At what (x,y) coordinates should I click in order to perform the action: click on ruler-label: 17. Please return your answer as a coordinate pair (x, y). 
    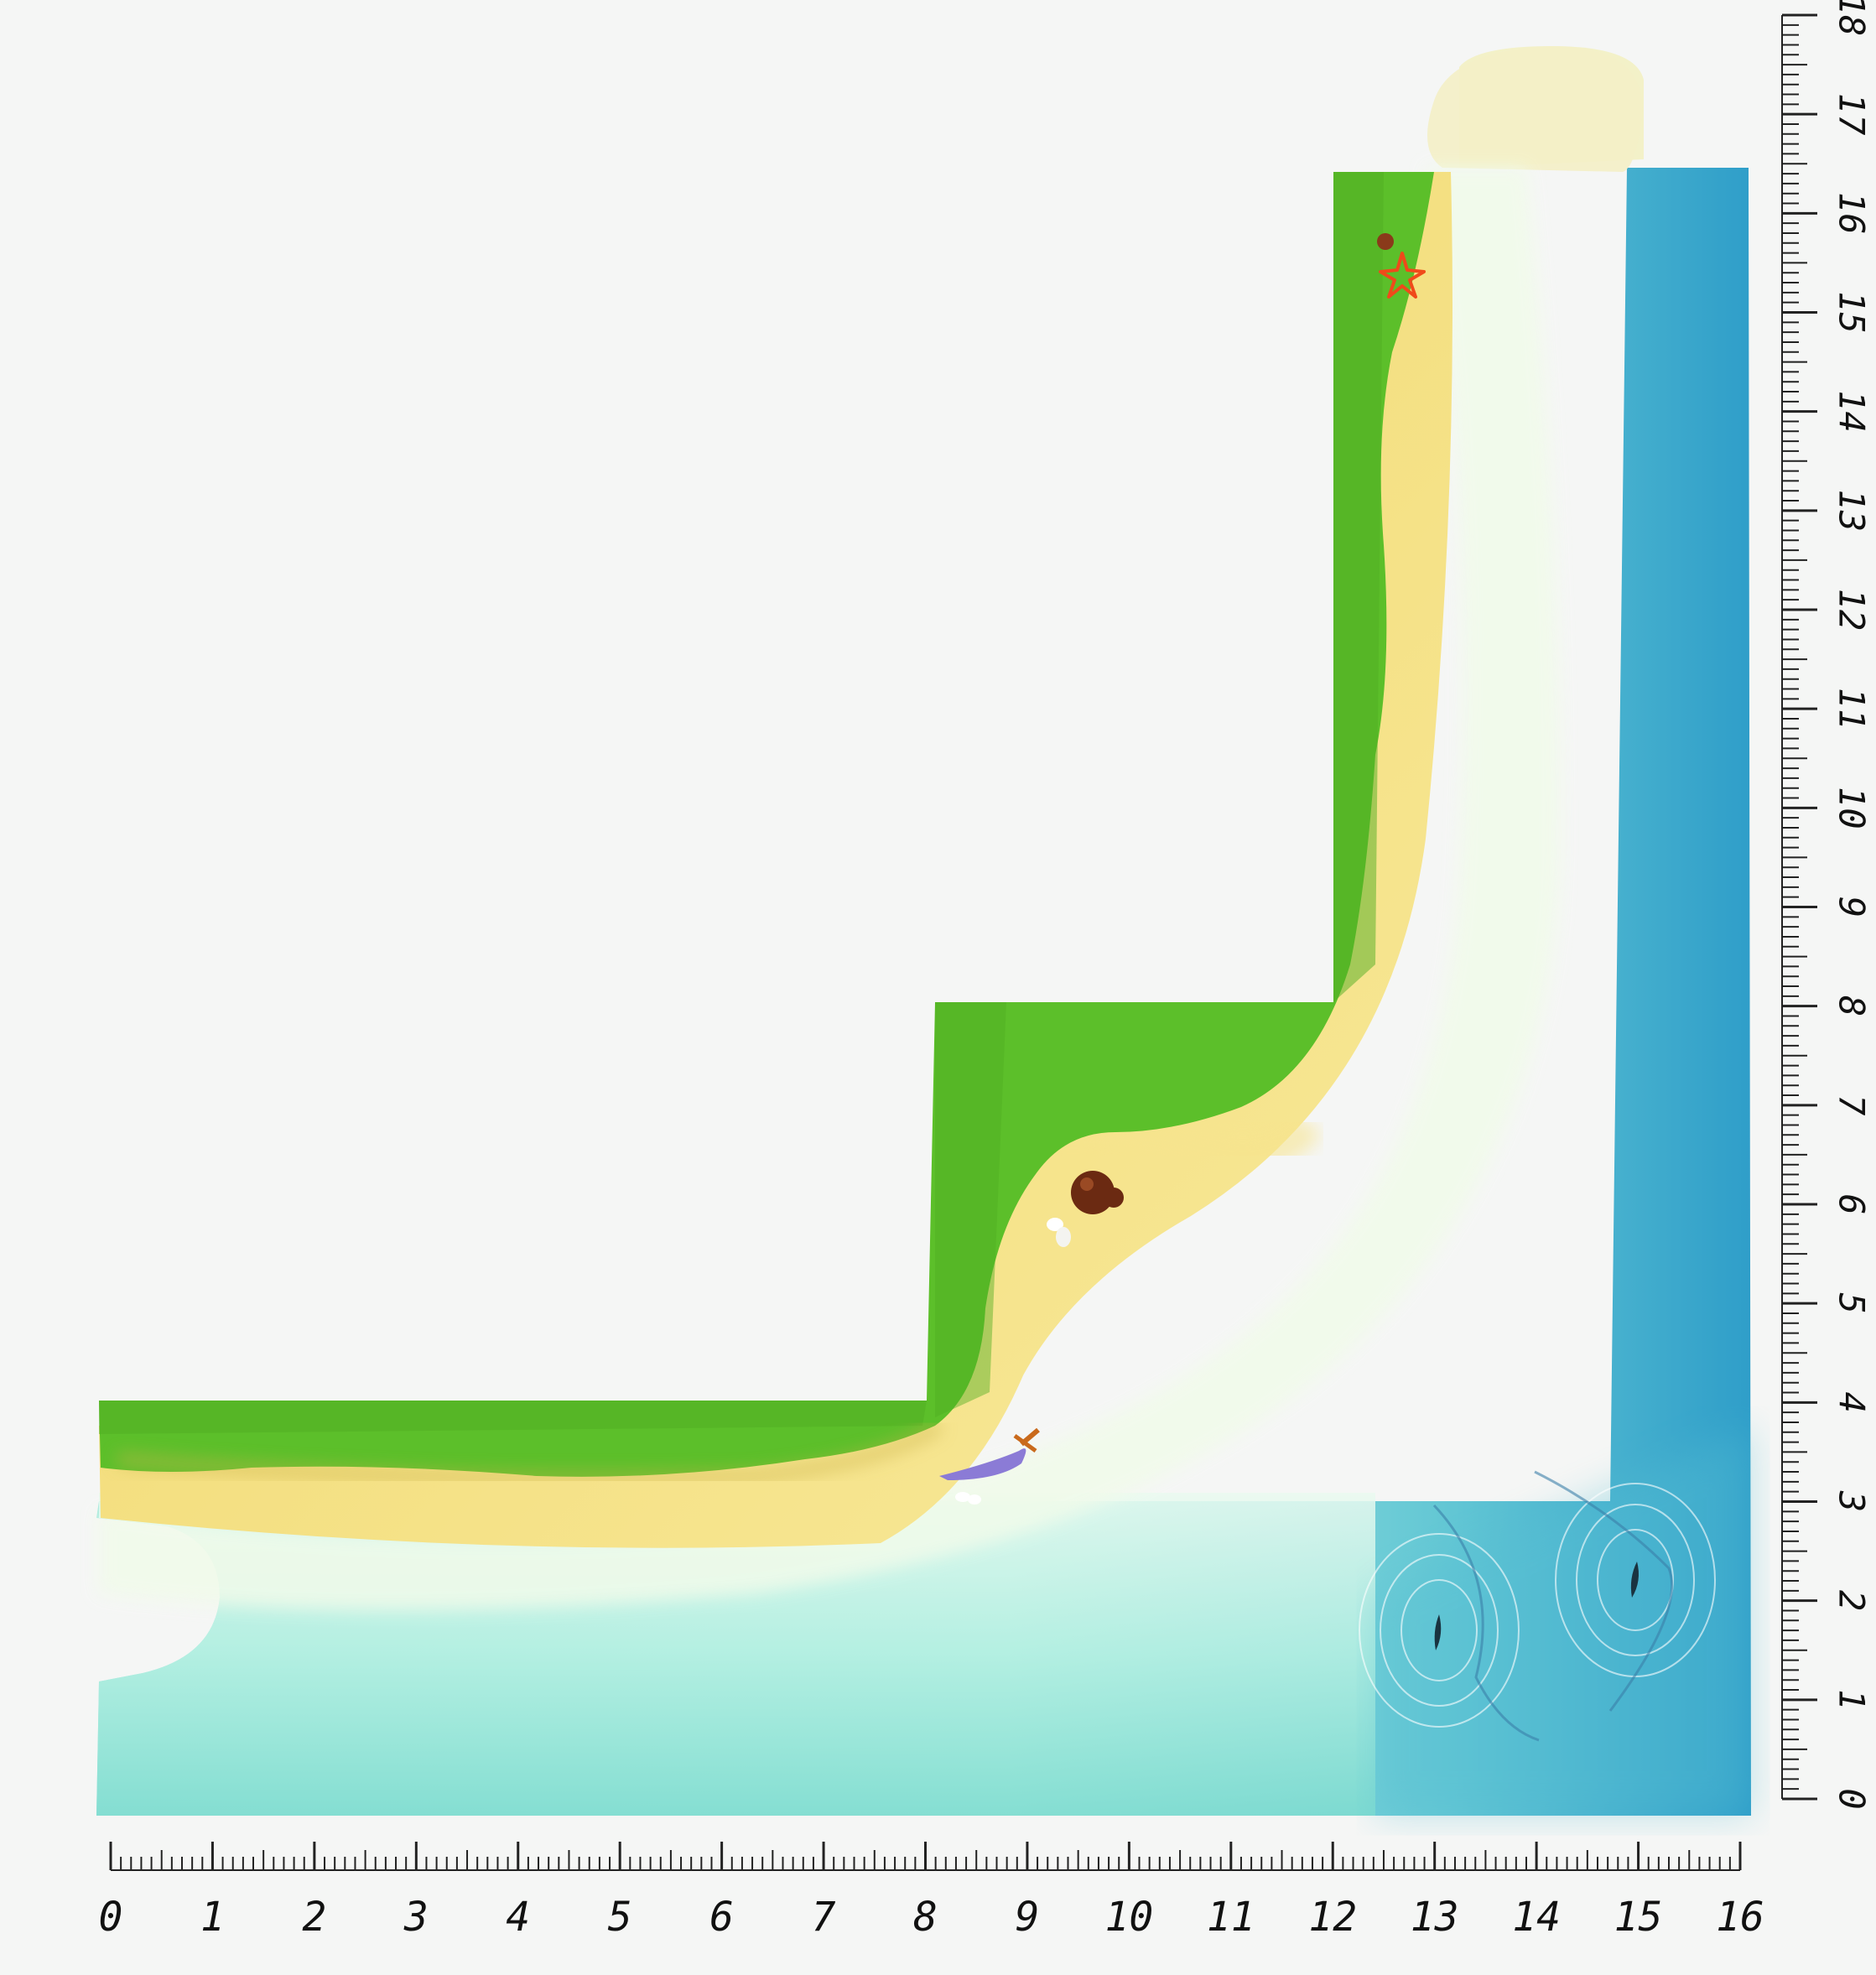
    Looking at the image, I should click on (1852, 114).